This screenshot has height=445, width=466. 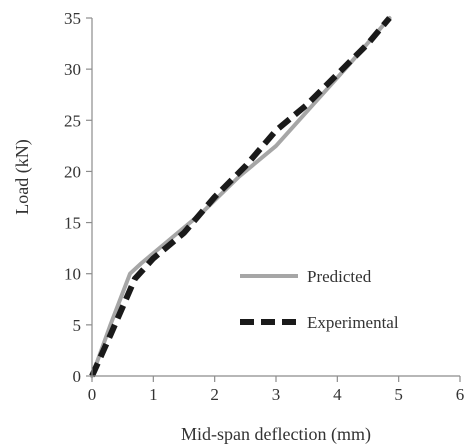 I want to click on x-ticks: 0 1 2 3 4 5 6, so click(x=276, y=390).